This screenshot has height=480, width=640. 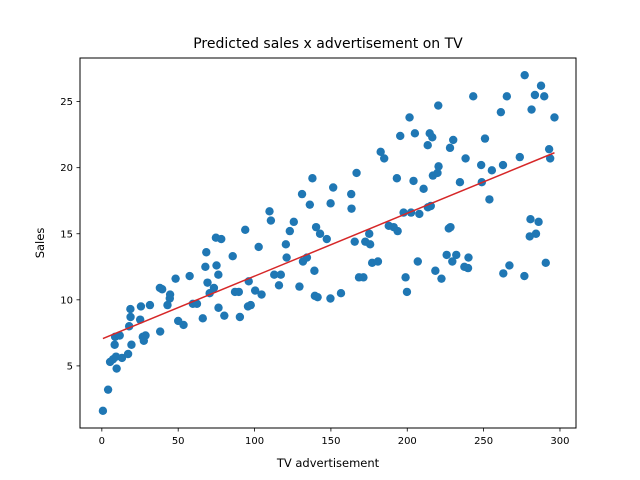 I want to click on x-tick-label: 150, so click(x=330, y=441).